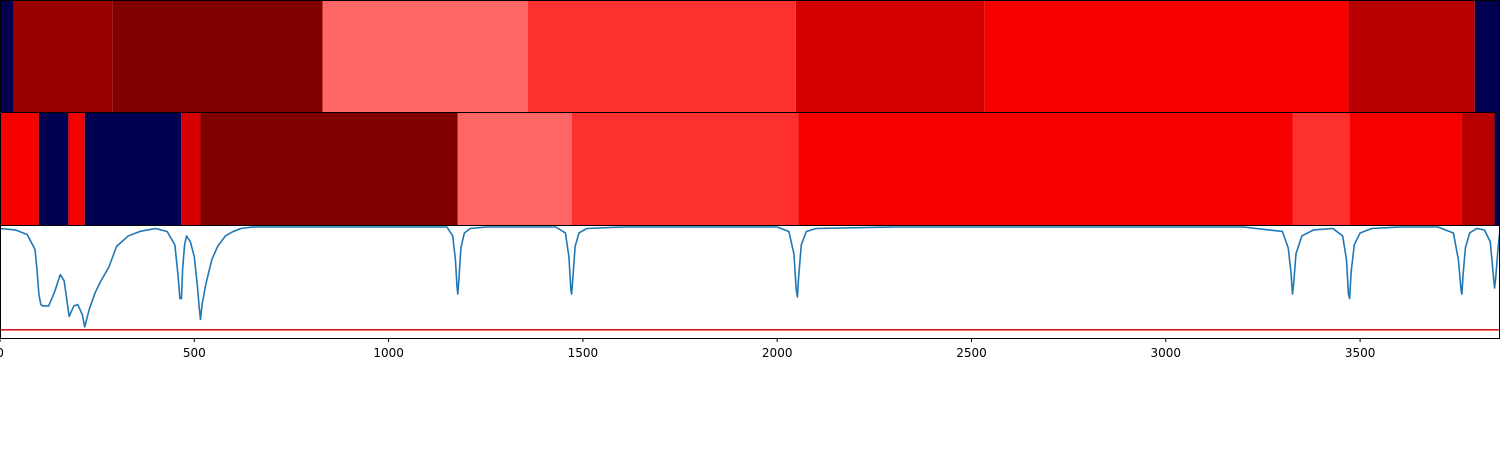 The image size is (1500, 450). I want to click on x-tick-label-3500: 3500, so click(1360, 353).